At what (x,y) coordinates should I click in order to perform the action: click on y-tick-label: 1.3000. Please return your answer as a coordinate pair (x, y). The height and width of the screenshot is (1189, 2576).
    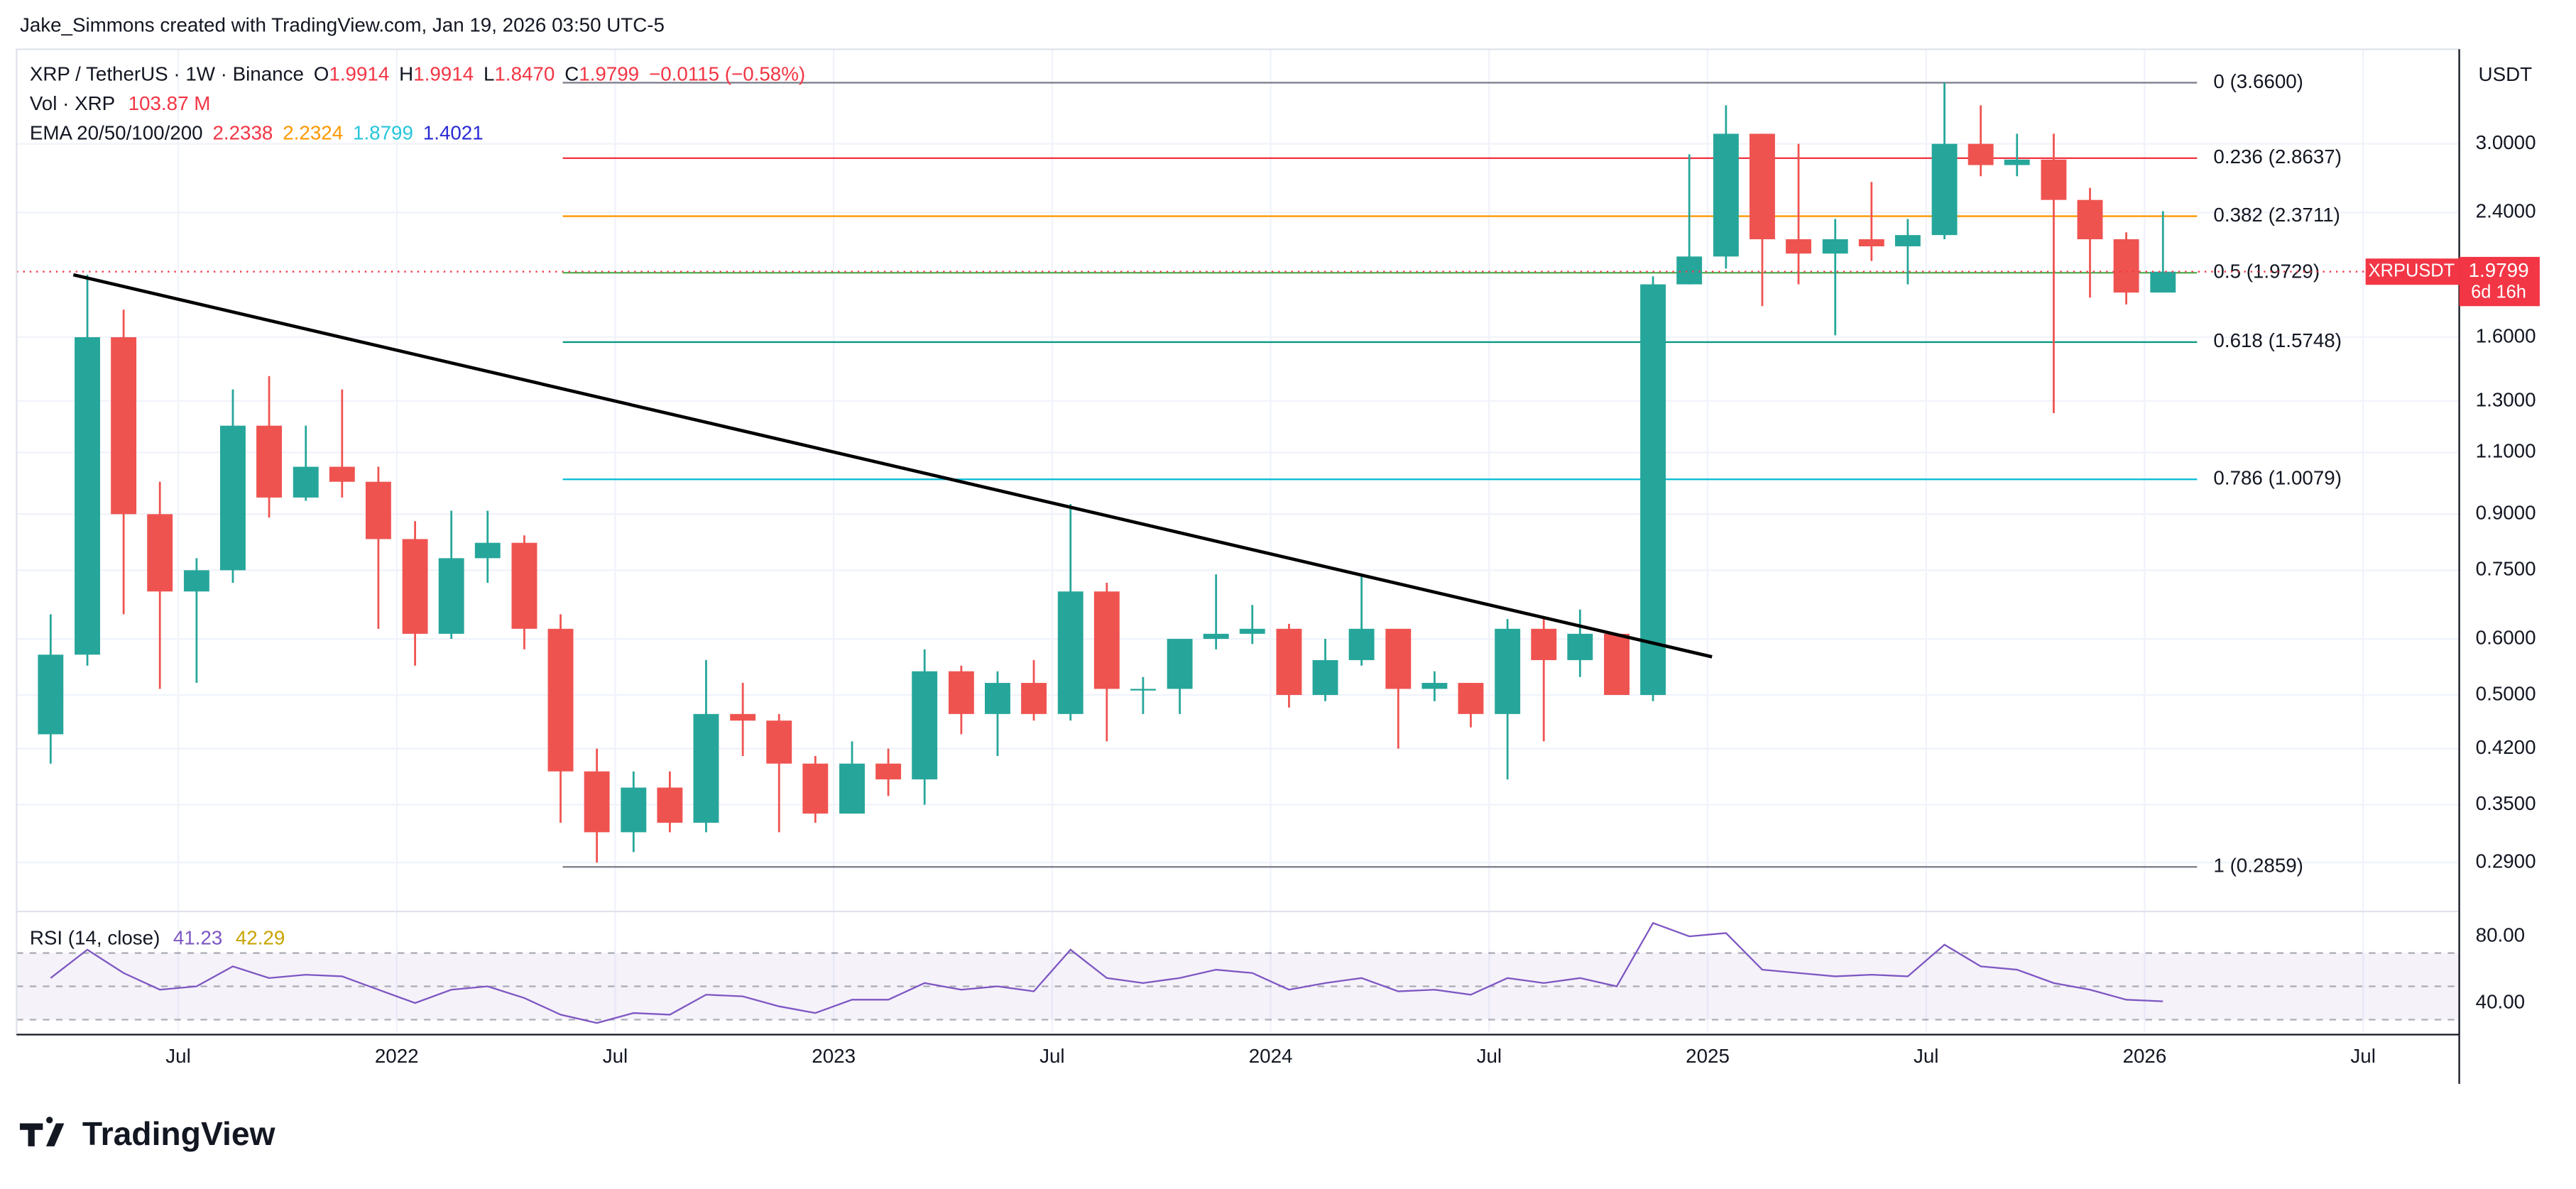
    Looking at the image, I should click on (2506, 399).